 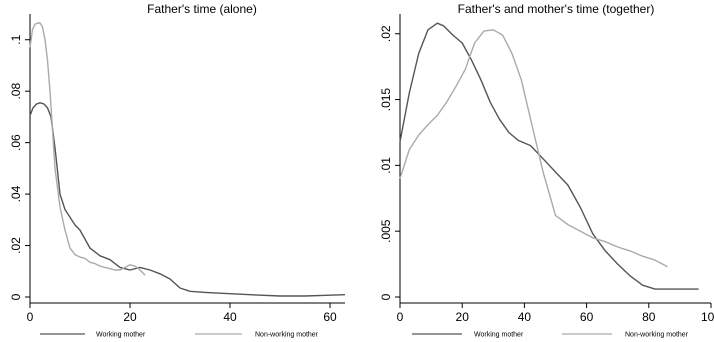 I want to click on y-tick-label: .015, so click(x=386, y=100).